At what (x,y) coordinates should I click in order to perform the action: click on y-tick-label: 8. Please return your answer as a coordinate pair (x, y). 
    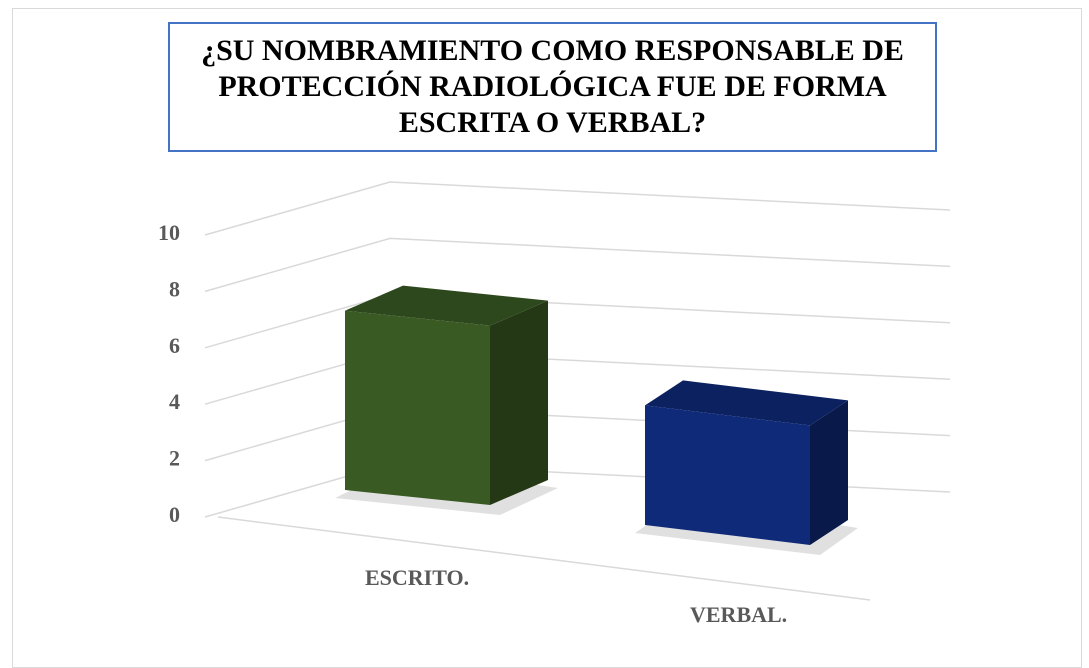
    Looking at the image, I should click on (174, 288).